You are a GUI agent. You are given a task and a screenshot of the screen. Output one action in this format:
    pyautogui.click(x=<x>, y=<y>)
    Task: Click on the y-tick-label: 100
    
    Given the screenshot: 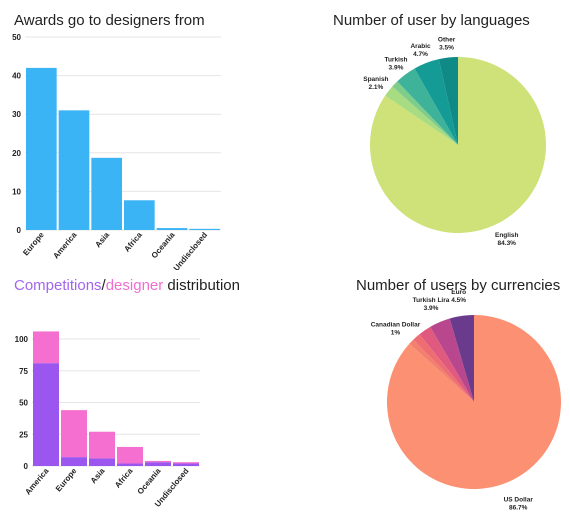 What is the action you would take?
    pyautogui.click(x=22, y=339)
    